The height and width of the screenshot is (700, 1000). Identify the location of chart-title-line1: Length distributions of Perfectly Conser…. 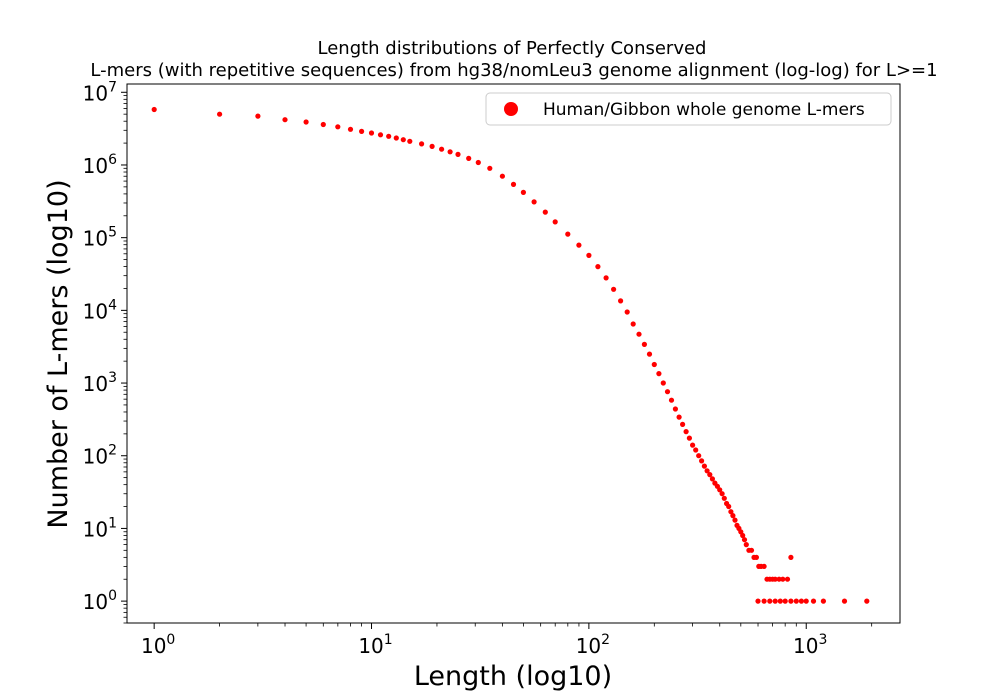
(512, 48).